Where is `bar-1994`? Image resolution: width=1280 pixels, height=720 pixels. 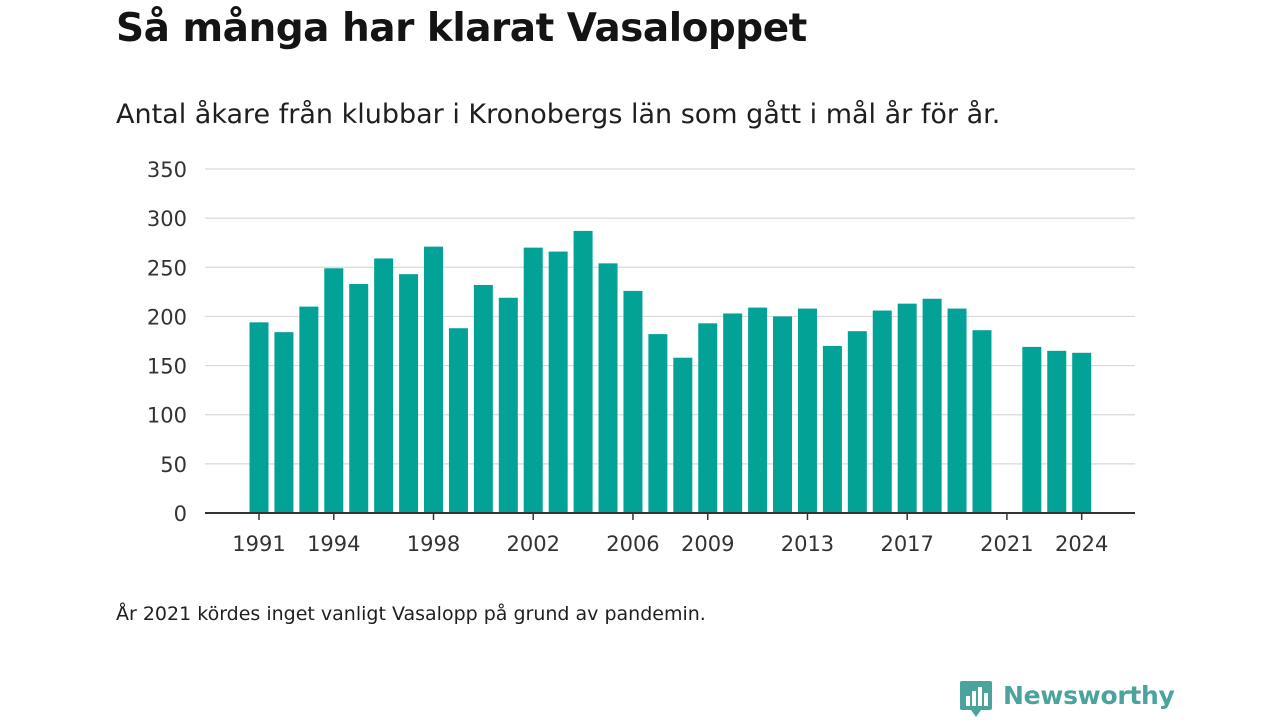
bar-1994 is located at coordinates (334, 390).